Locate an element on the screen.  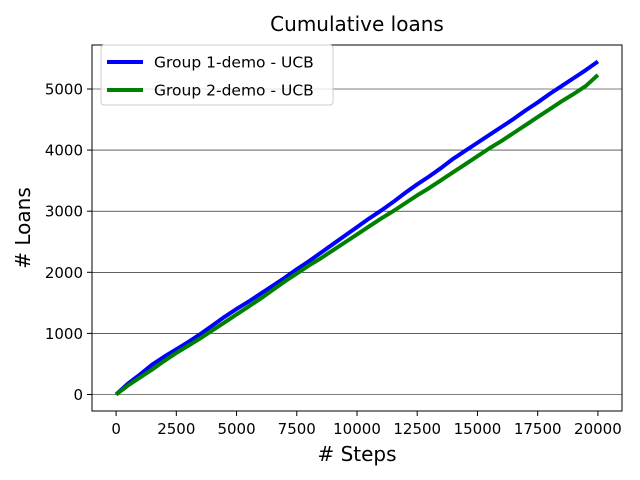
x-axis-ticks: 0 2500 5000 7500 10000 12500 15000 17500 20000 is located at coordinates (366, 424).